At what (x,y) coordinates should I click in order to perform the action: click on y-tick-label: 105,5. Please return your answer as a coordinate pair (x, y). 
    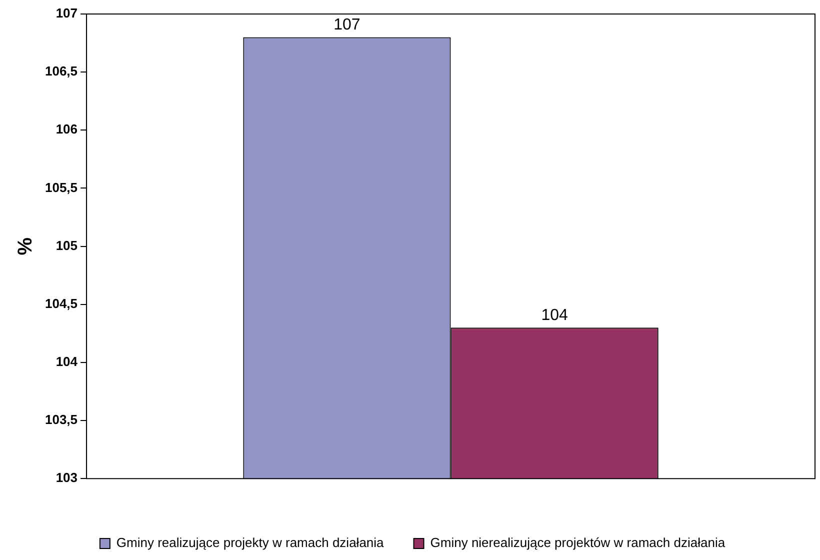
    Looking at the image, I should click on (61, 187).